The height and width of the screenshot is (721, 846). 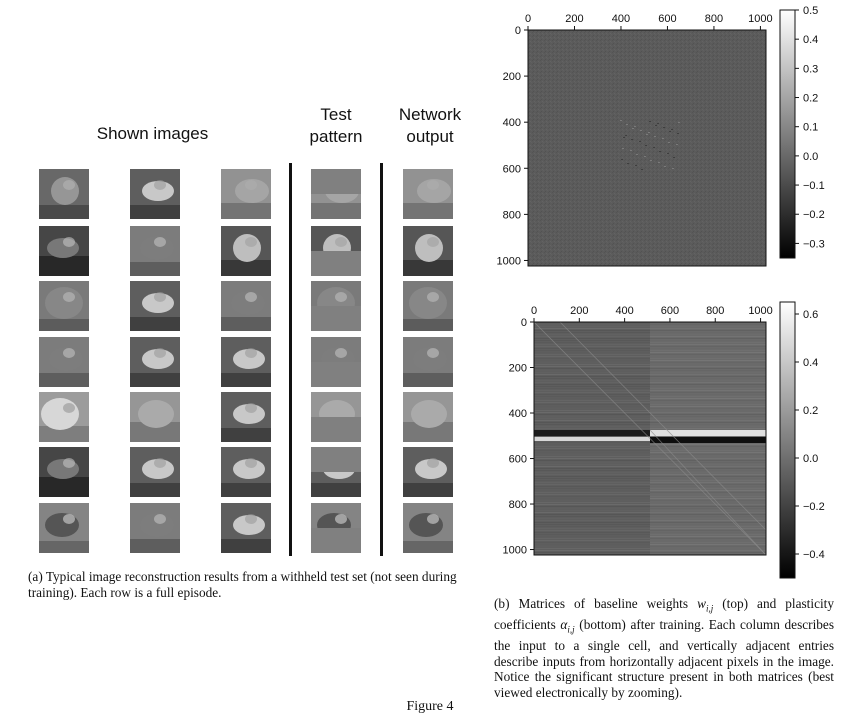 I want to click on net-header-line2: output, so click(x=430, y=136).